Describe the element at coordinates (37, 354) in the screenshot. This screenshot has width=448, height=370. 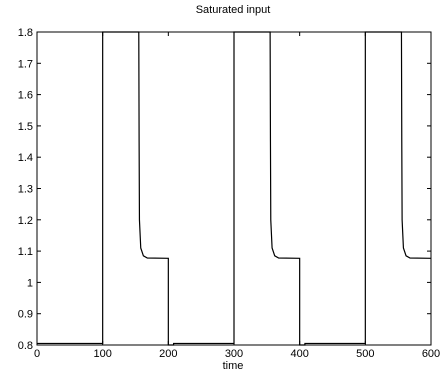
I see `x-tick-label: 0` at that location.